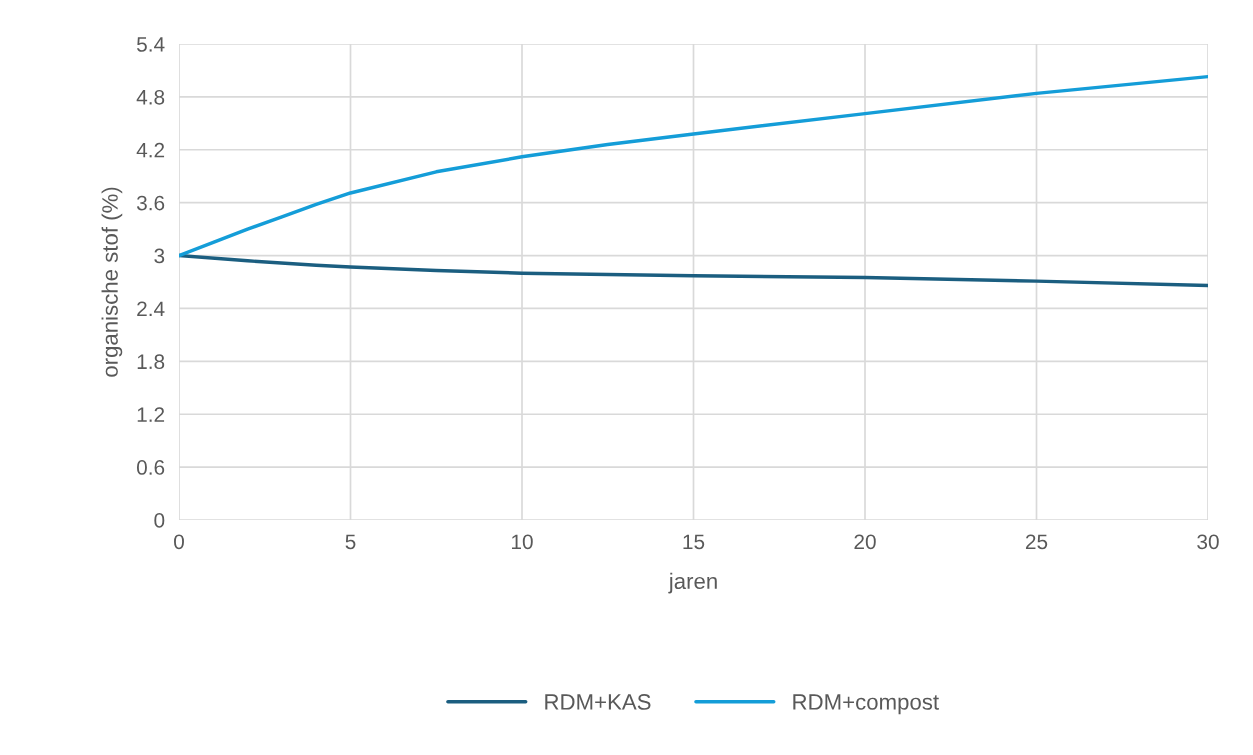 This screenshot has height=755, width=1253. I want to click on y-tick-label: 3.6, so click(150, 203).